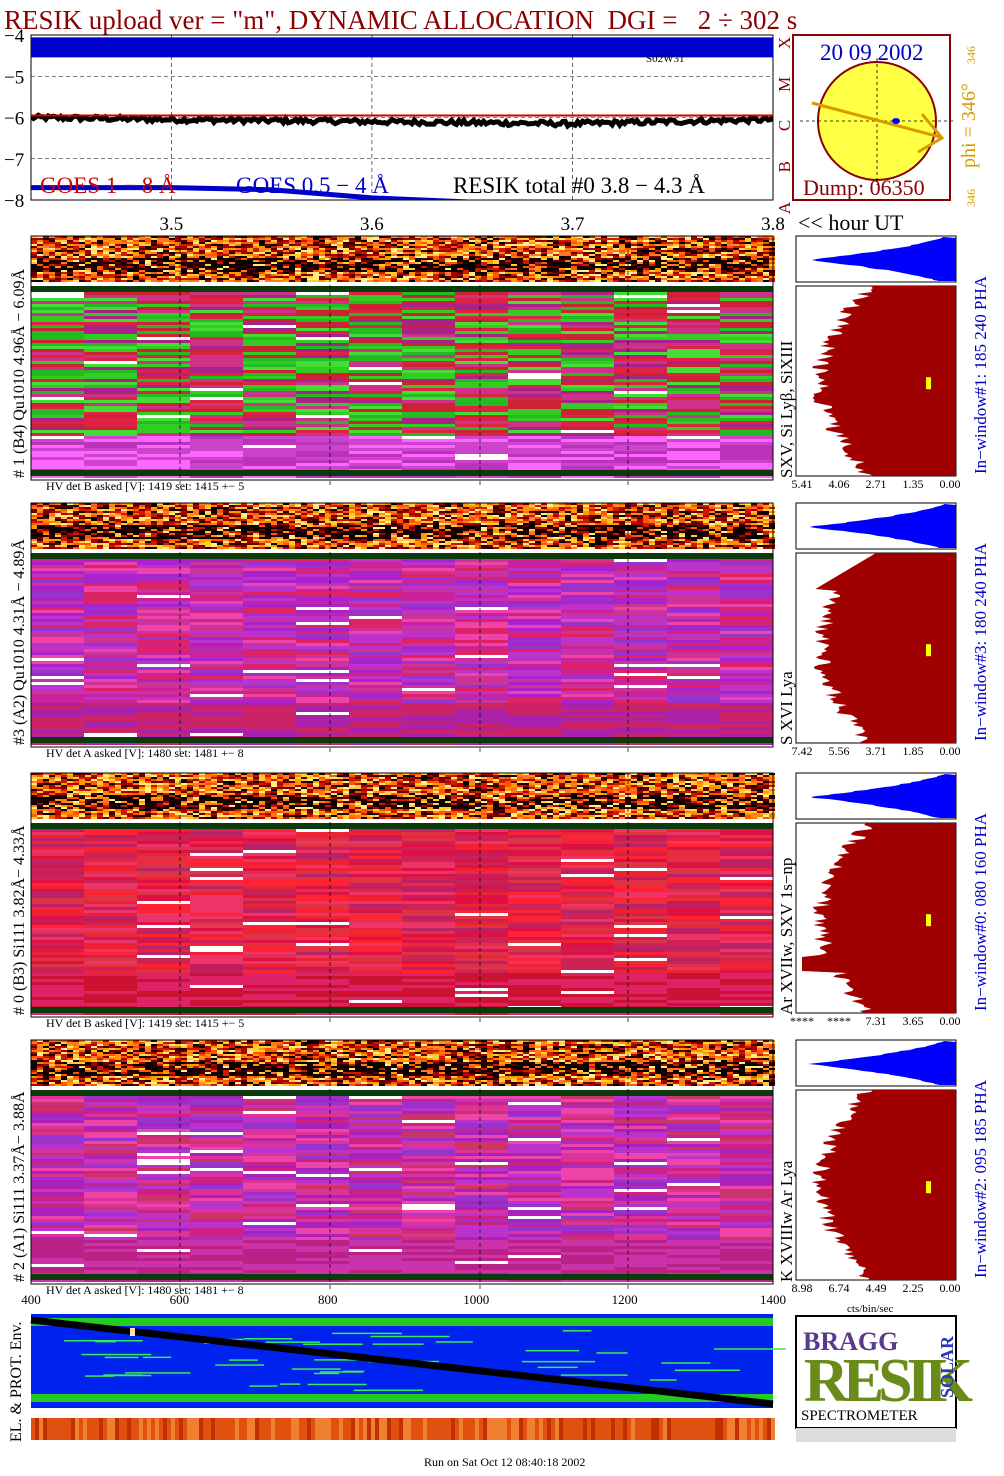 The height and width of the screenshot is (1476, 1004). Describe the element at coordinates (665, 59) in the screenshot. I see `active-region-label: S02W31` at that location.